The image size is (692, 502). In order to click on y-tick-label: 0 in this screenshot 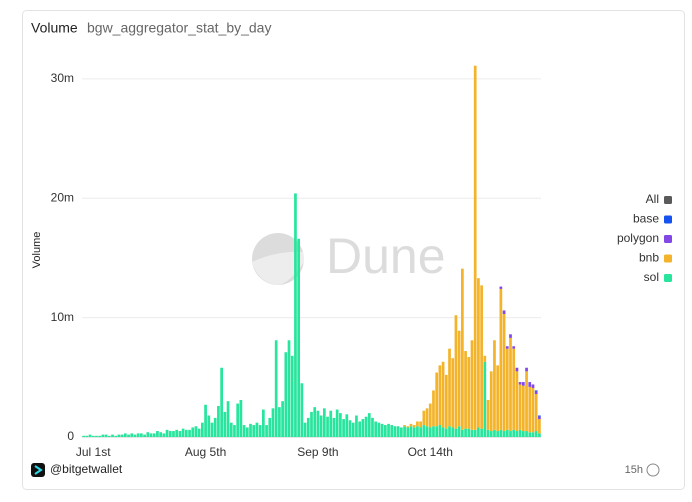, I will do `click(70, 436)`.